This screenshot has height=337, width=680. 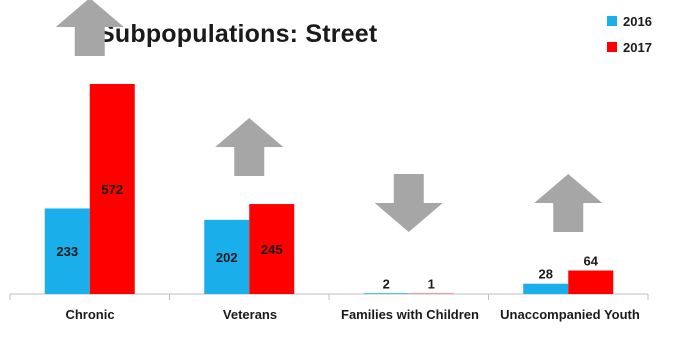 I want to click on legend-swatch-2016, so click(x=612, y=21).